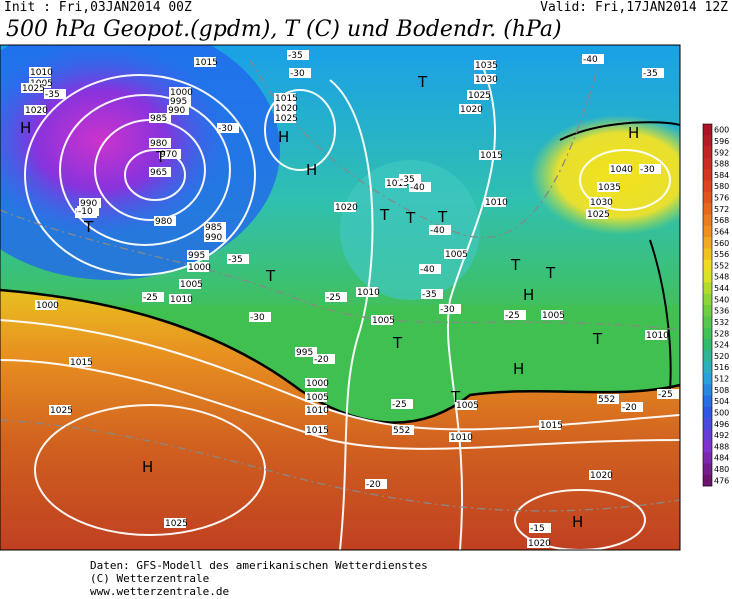 Image resolution: width=732 pixels, height=599 pixels. What do you see at coordinates (721, 164) in the screenshot?
I see `colorbar-tick-label: 588` at bounding box center [721, 164].